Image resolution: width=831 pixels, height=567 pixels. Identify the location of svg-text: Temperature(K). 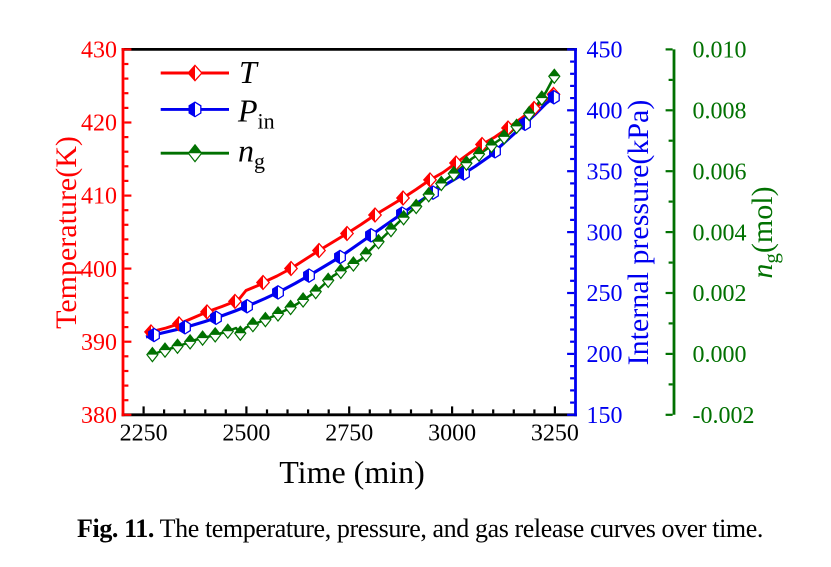
(66, 232).